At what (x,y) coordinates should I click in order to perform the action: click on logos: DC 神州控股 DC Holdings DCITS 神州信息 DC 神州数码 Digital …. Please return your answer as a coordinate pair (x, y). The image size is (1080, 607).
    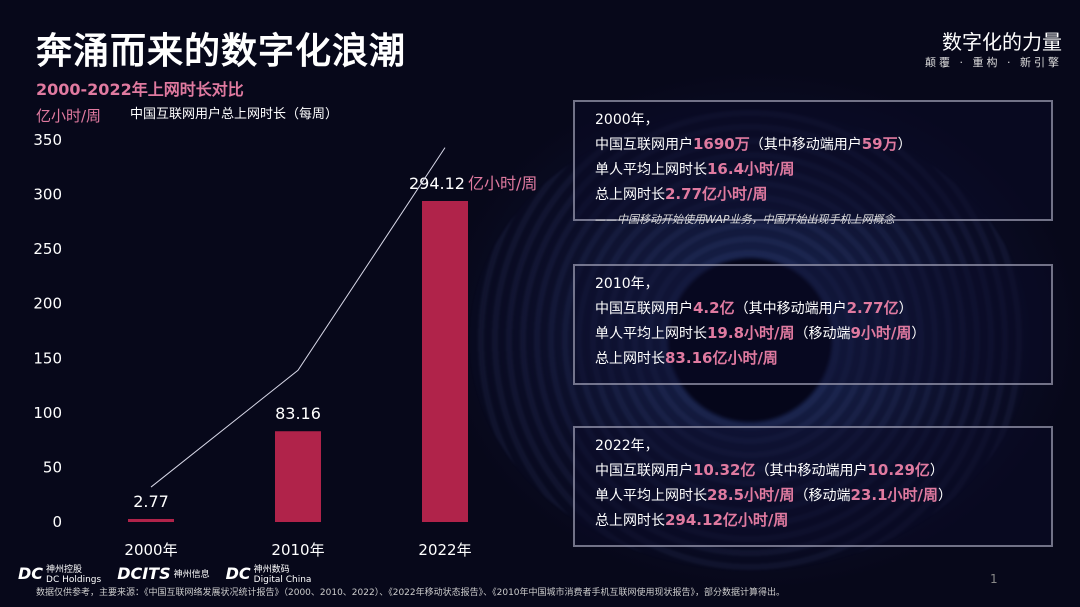
    Looking at the image, I should click on (164, 573).